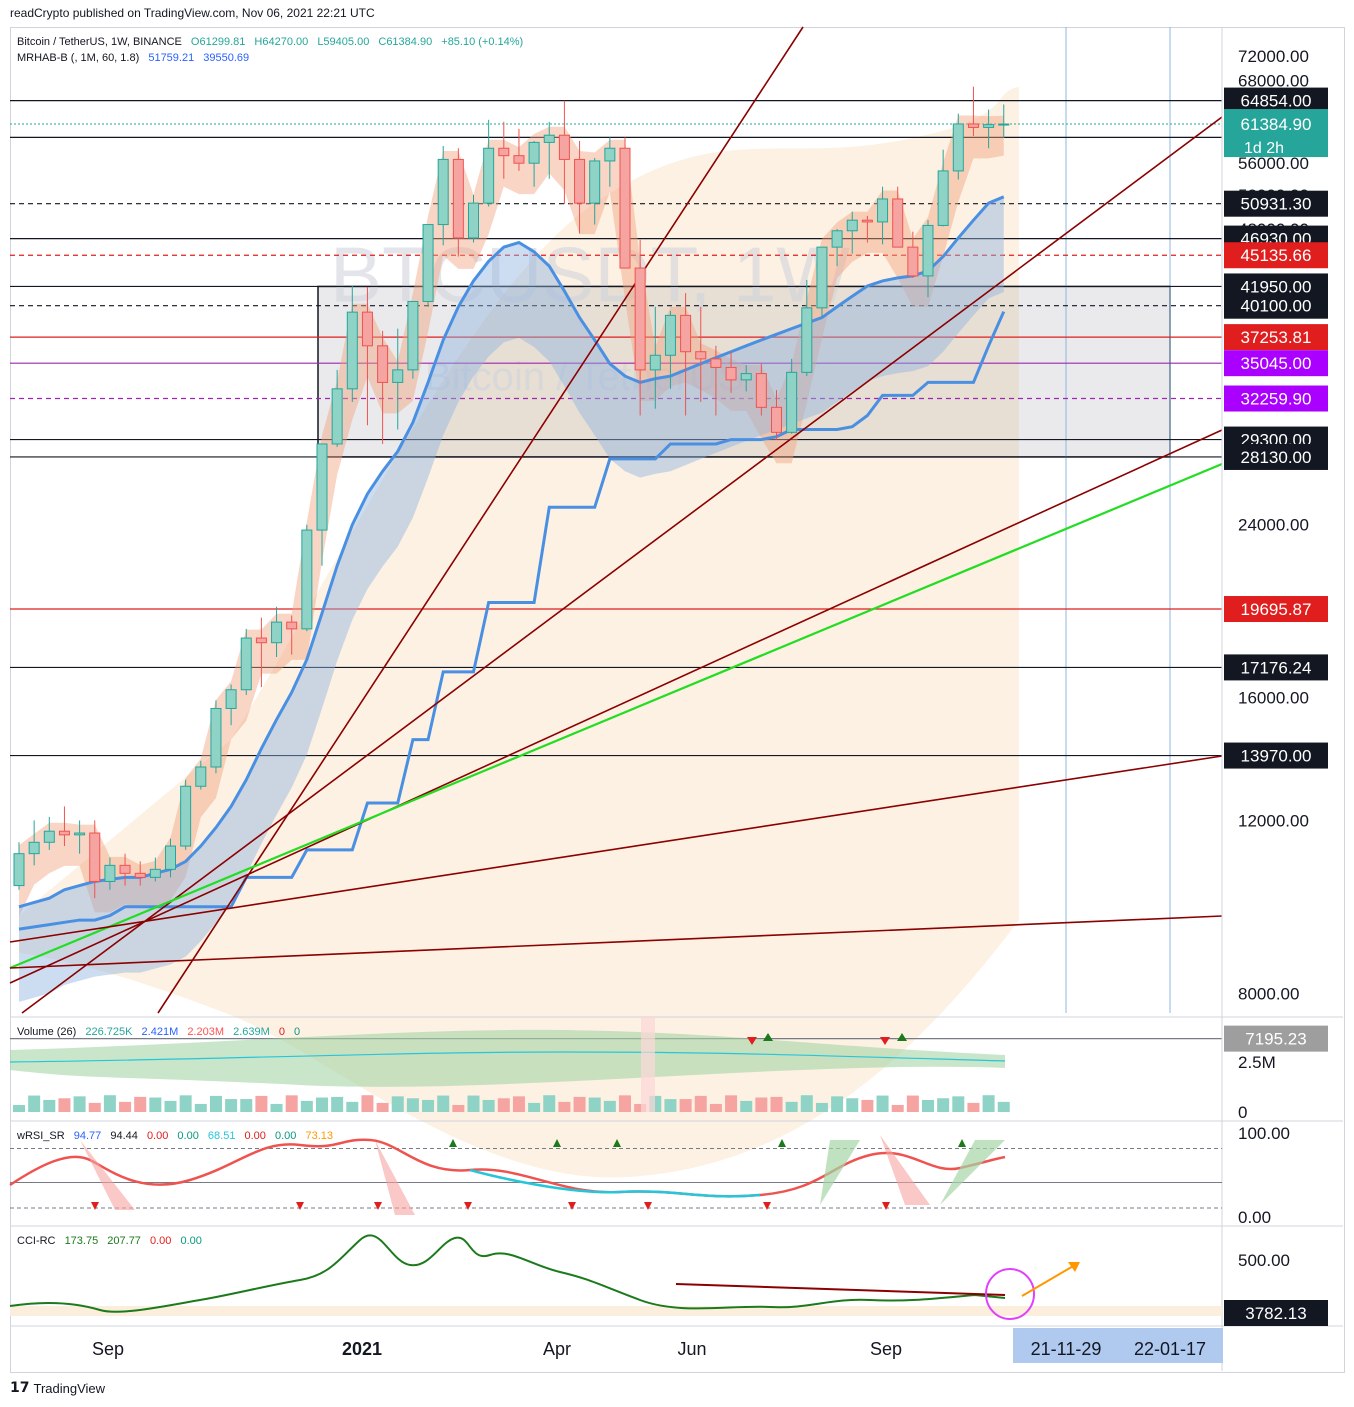  Describe the element at coordinates (584, 377) in the screenshot. I see `watermark-name: Bitcoin / TetherUS` at that location.